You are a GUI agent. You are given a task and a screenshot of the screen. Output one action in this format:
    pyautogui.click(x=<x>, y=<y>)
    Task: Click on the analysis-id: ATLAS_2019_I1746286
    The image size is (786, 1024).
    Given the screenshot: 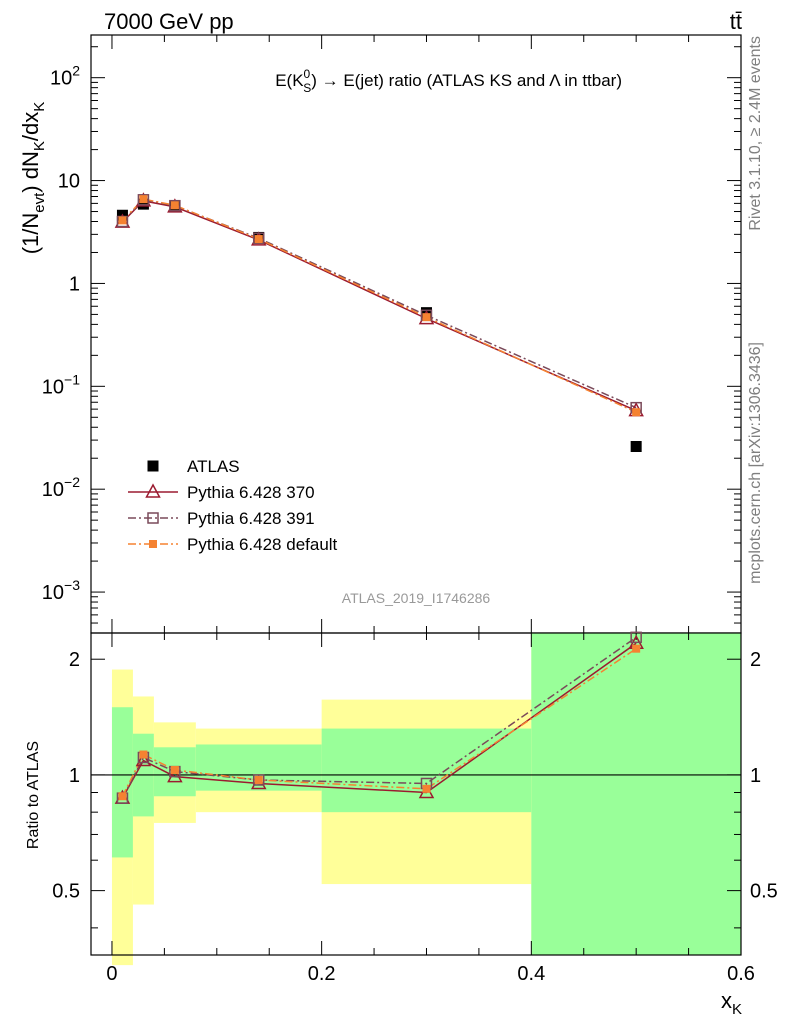 What is the action you would take?
    pyautogui.click(x=416, y=598)
    